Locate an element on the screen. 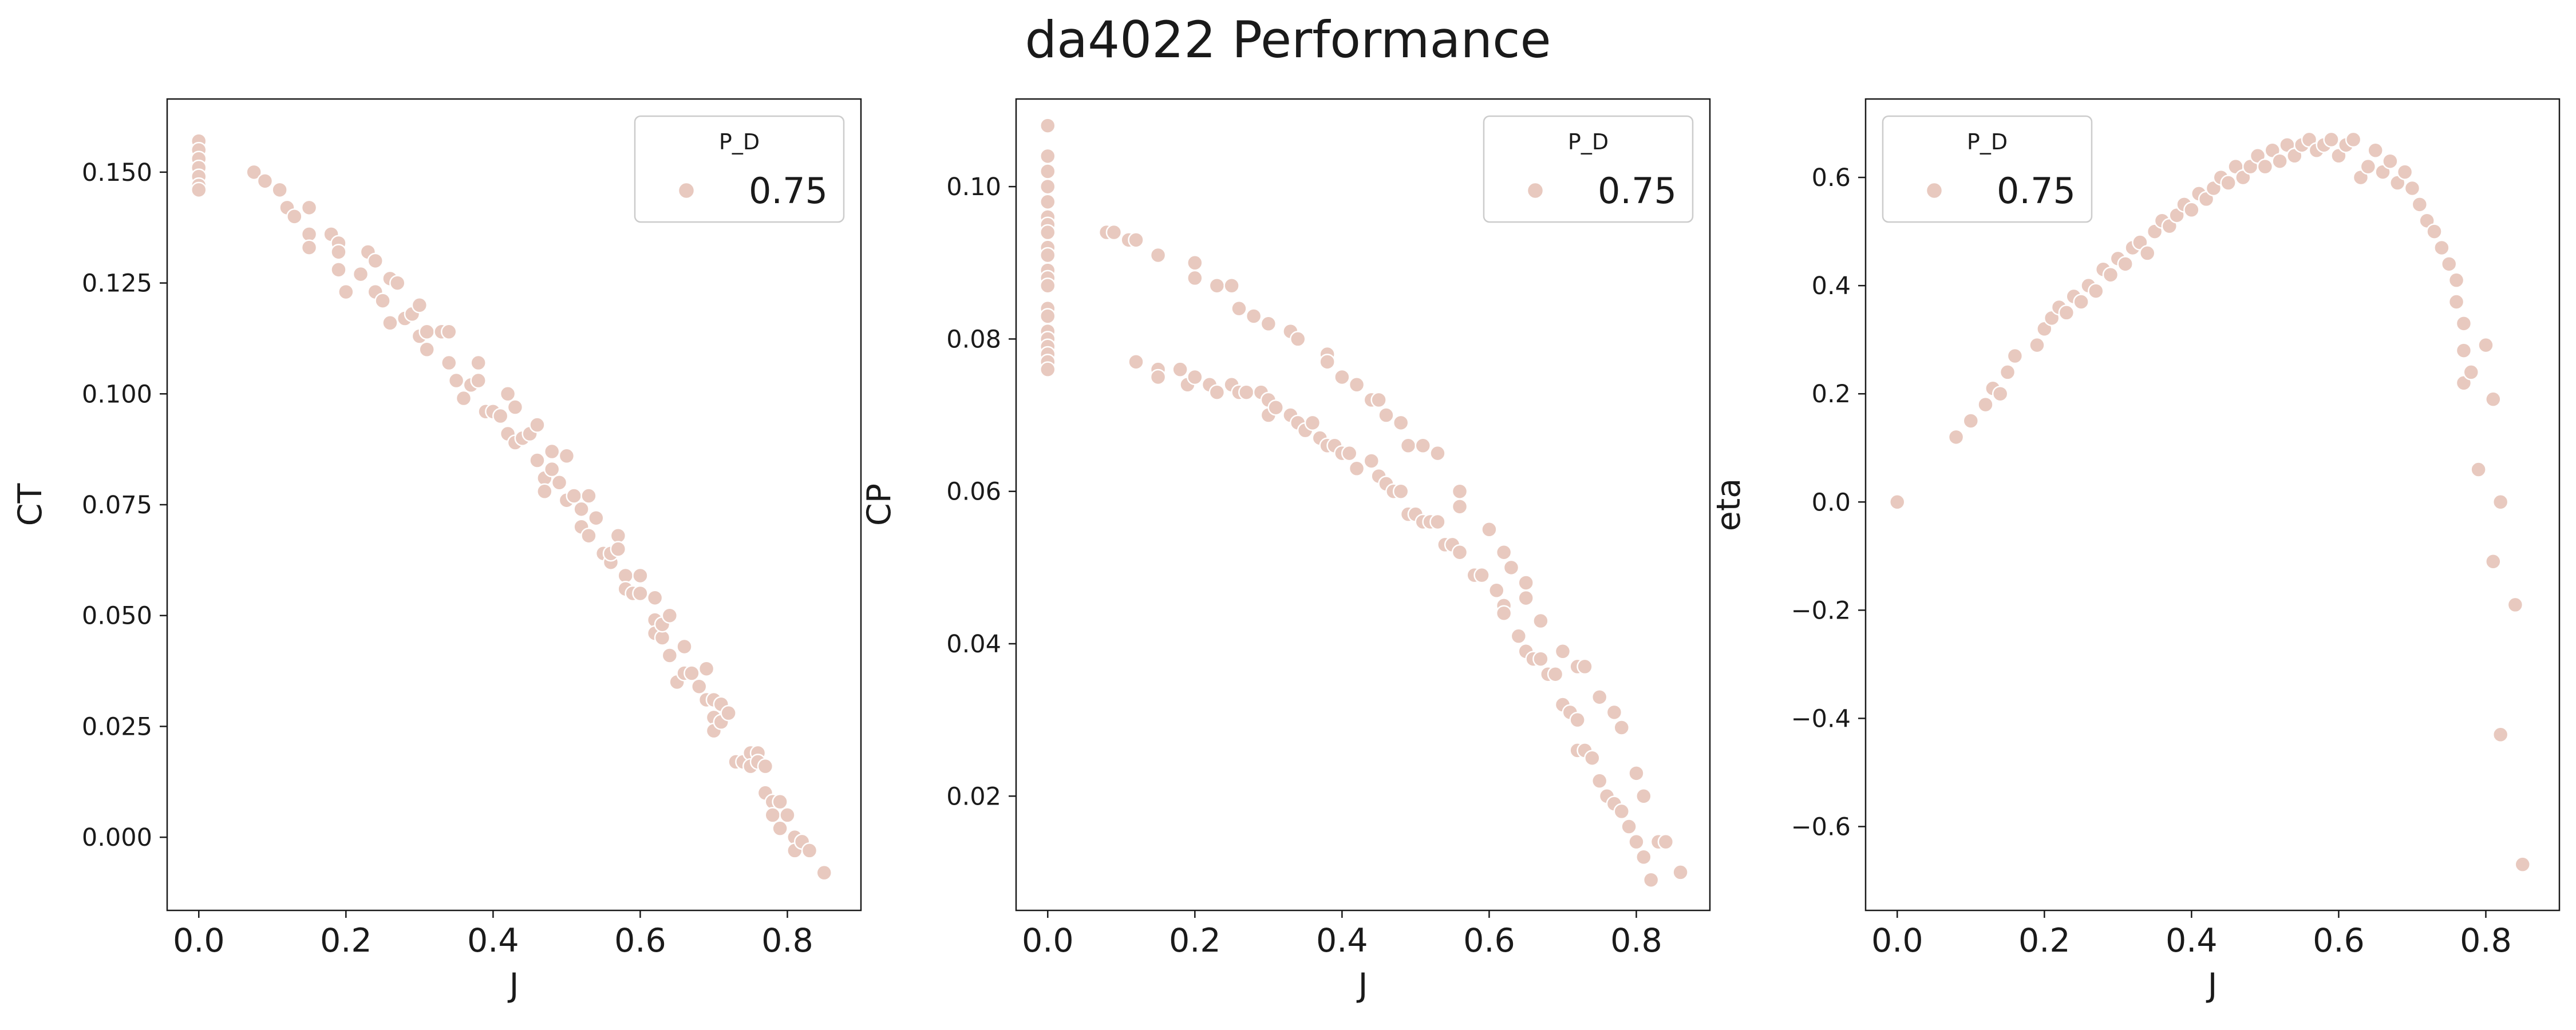 This screenshot has height=1030, width=2576. y-axis-label: CP is located at coordinates (879, 505).